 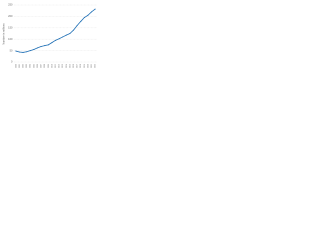 What do you see at coordinates (10, 5) in the screenshot?
I see `y-tick-label: 250` at bounding box center [10, 5].